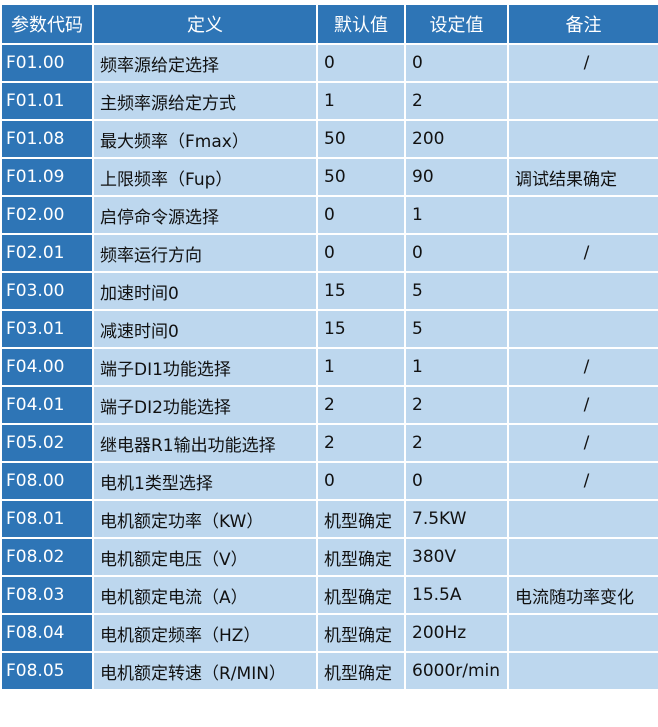  Describe the element at coordinates (47, 253) in the screenshot. I see `param-code-cell: F02.01` at that location.